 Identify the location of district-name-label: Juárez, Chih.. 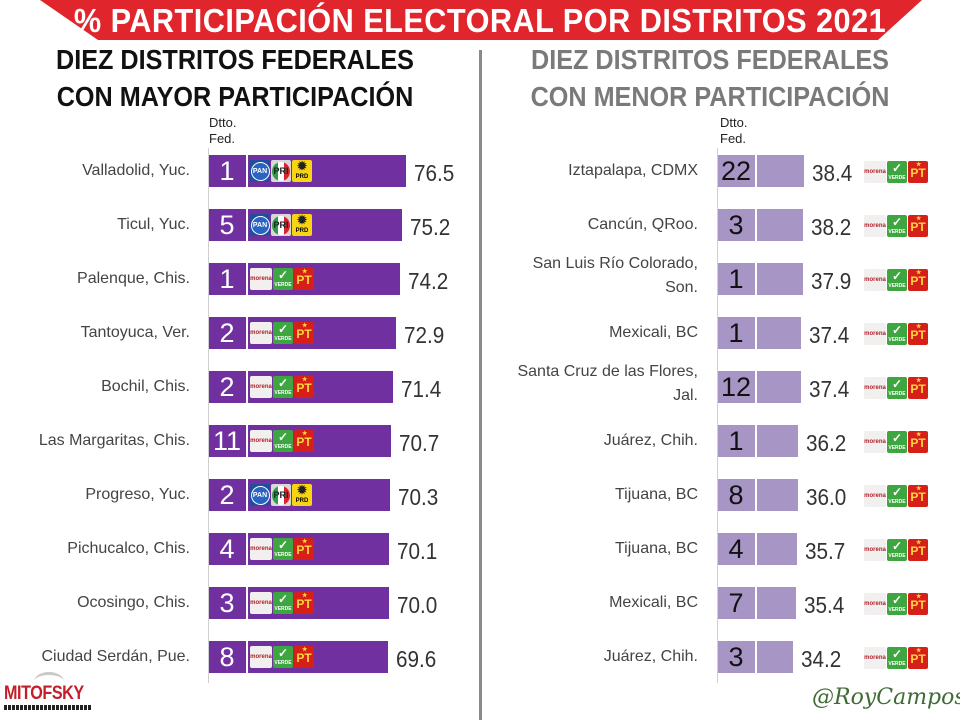
(589, 441).